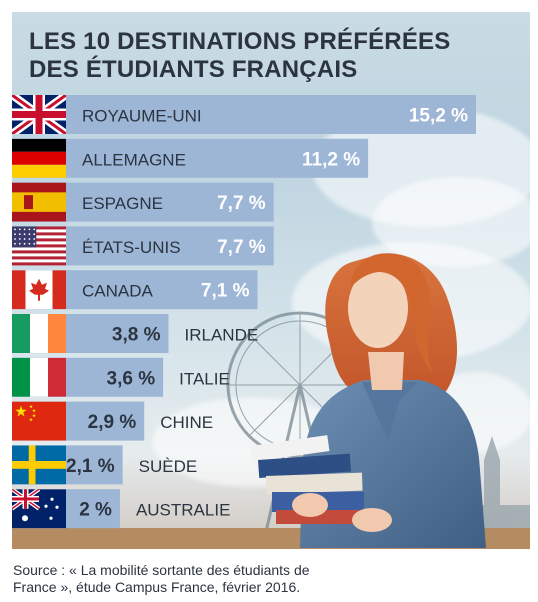 Image resolution: width=538 pixels, height=602 pixels. Describe the element at coordinates (39, 158) in the screenshot. I see `germany-flag-icon` at that location.